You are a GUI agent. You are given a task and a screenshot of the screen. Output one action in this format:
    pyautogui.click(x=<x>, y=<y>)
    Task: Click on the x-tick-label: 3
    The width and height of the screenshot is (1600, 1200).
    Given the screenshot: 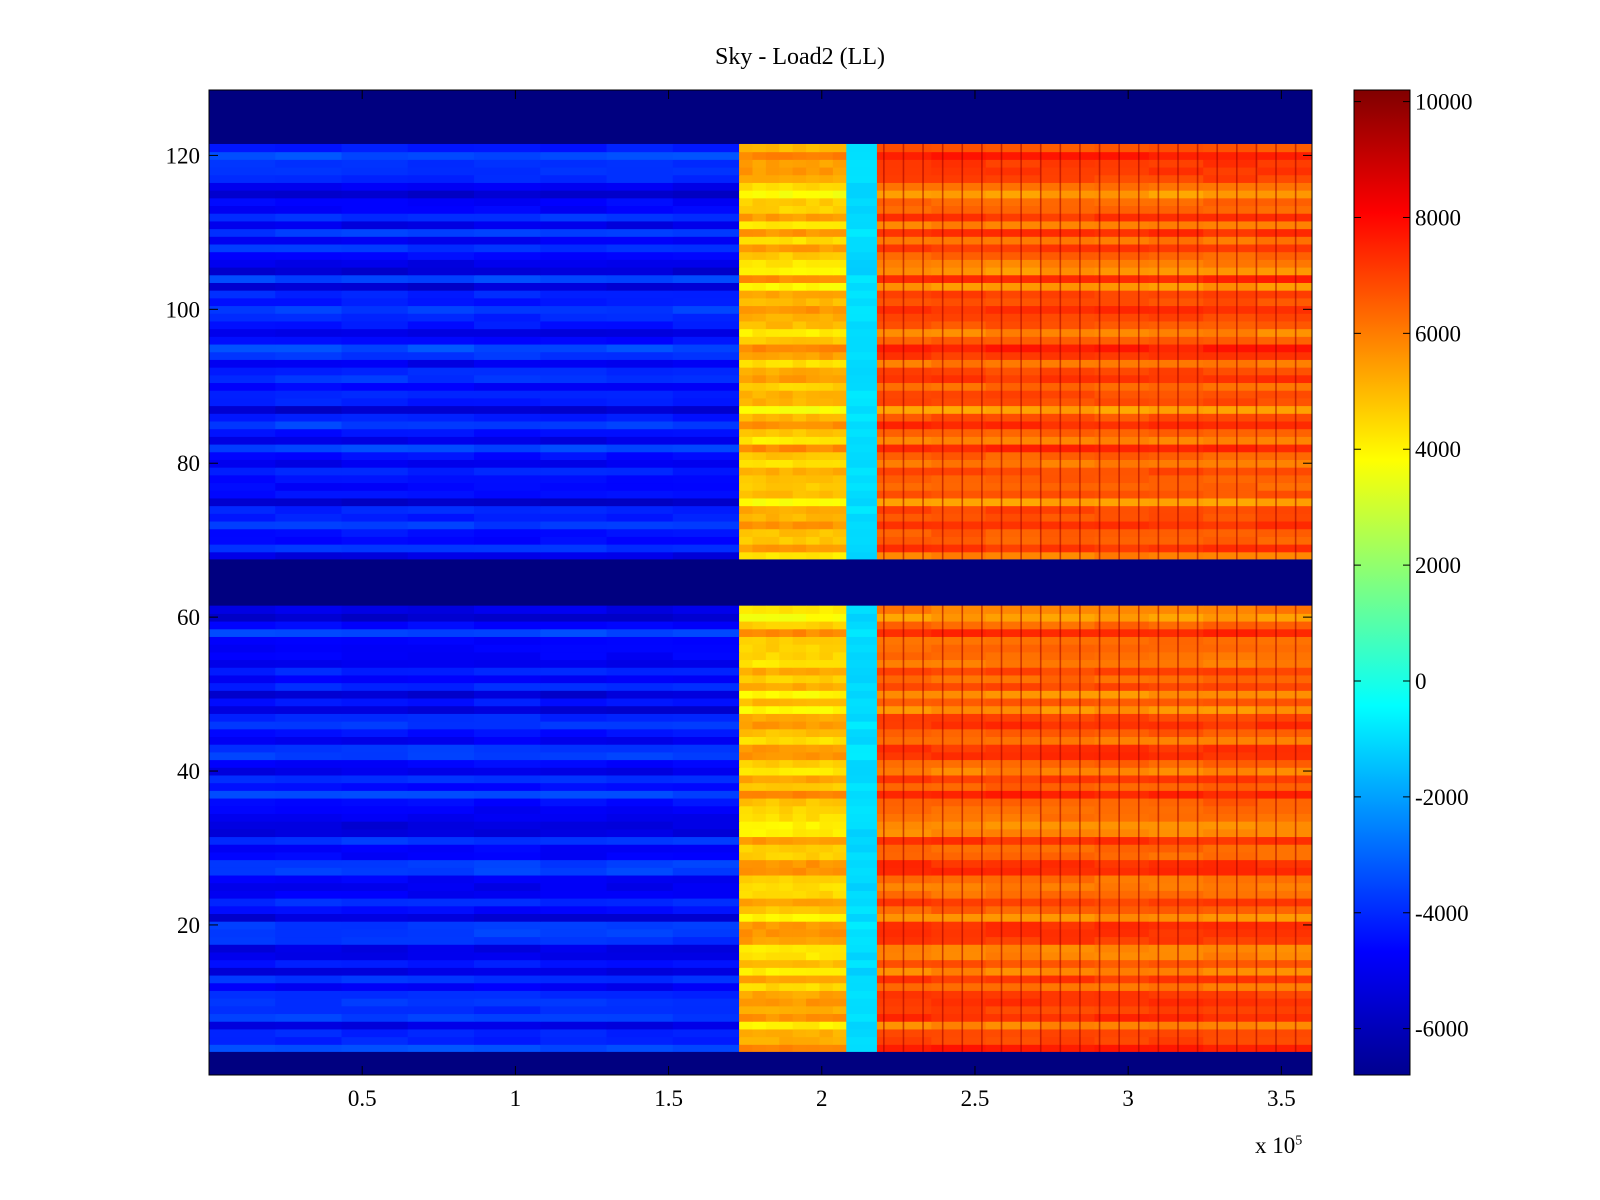 What is the action you would take?
    pyautogui.click(x=1128, y=1098)
    